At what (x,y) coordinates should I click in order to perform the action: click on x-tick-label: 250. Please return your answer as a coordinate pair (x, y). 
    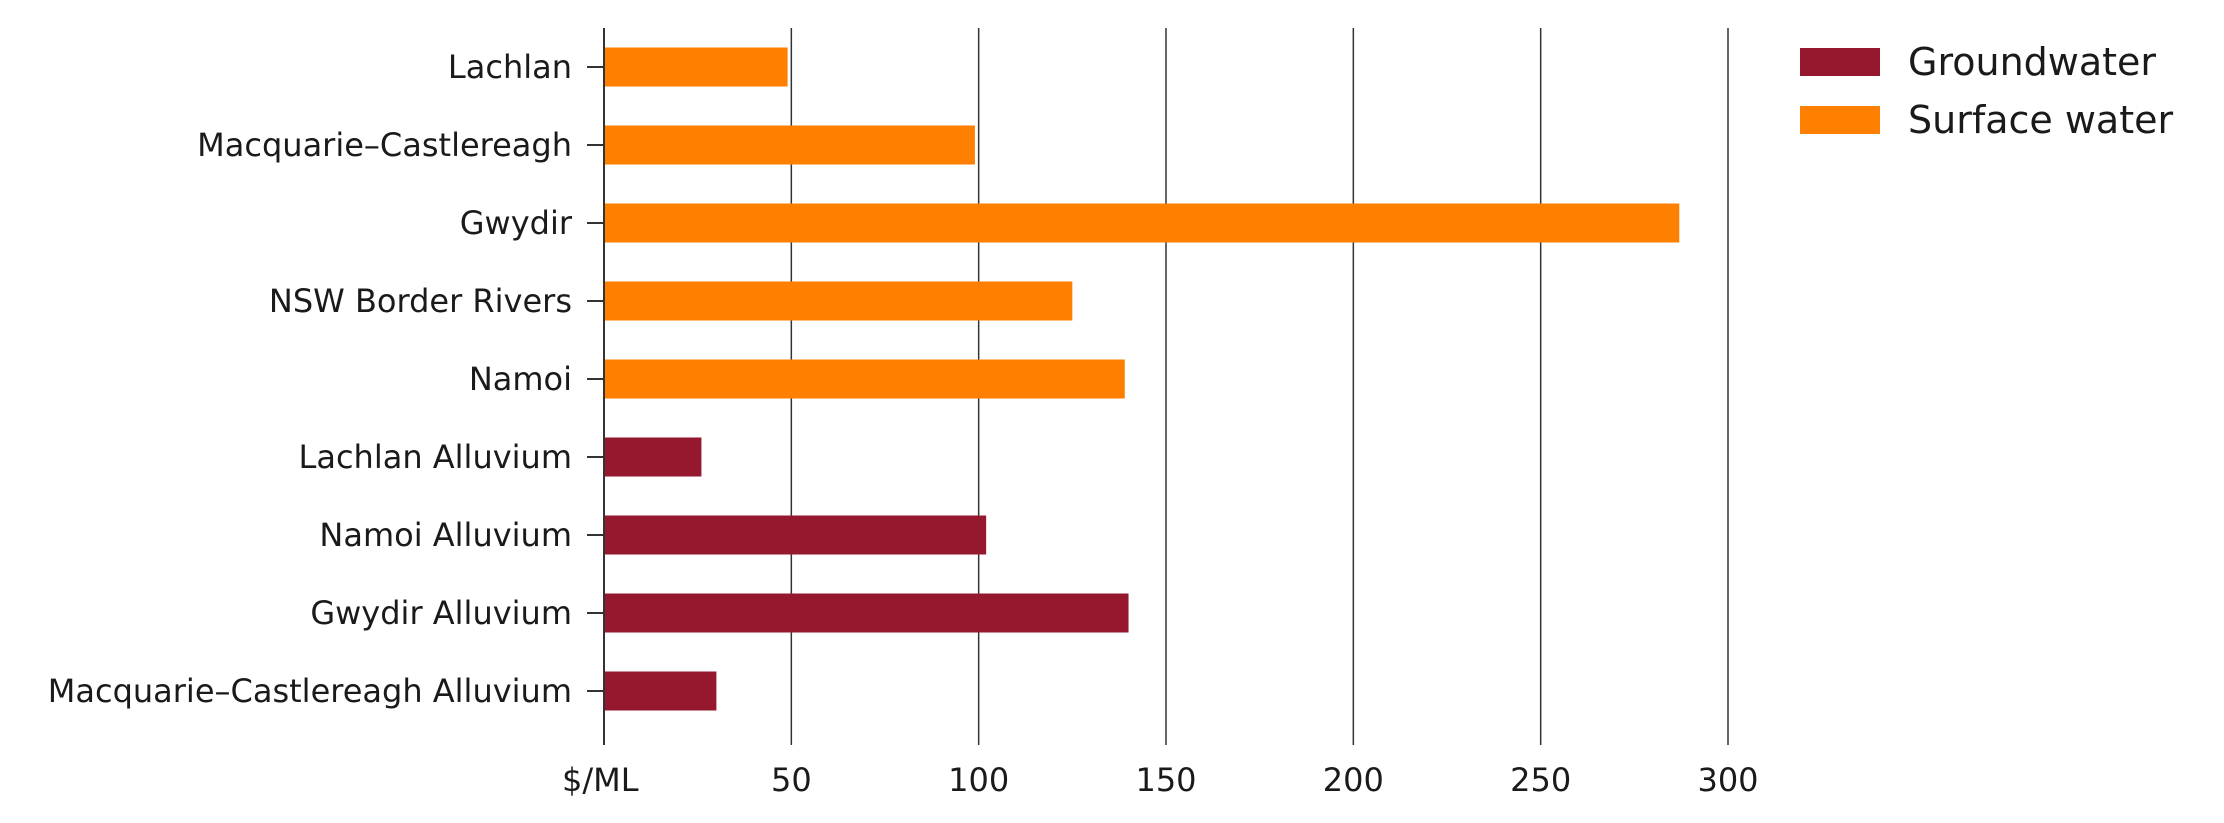
    Looking at the image, I should click on (1540, 780).